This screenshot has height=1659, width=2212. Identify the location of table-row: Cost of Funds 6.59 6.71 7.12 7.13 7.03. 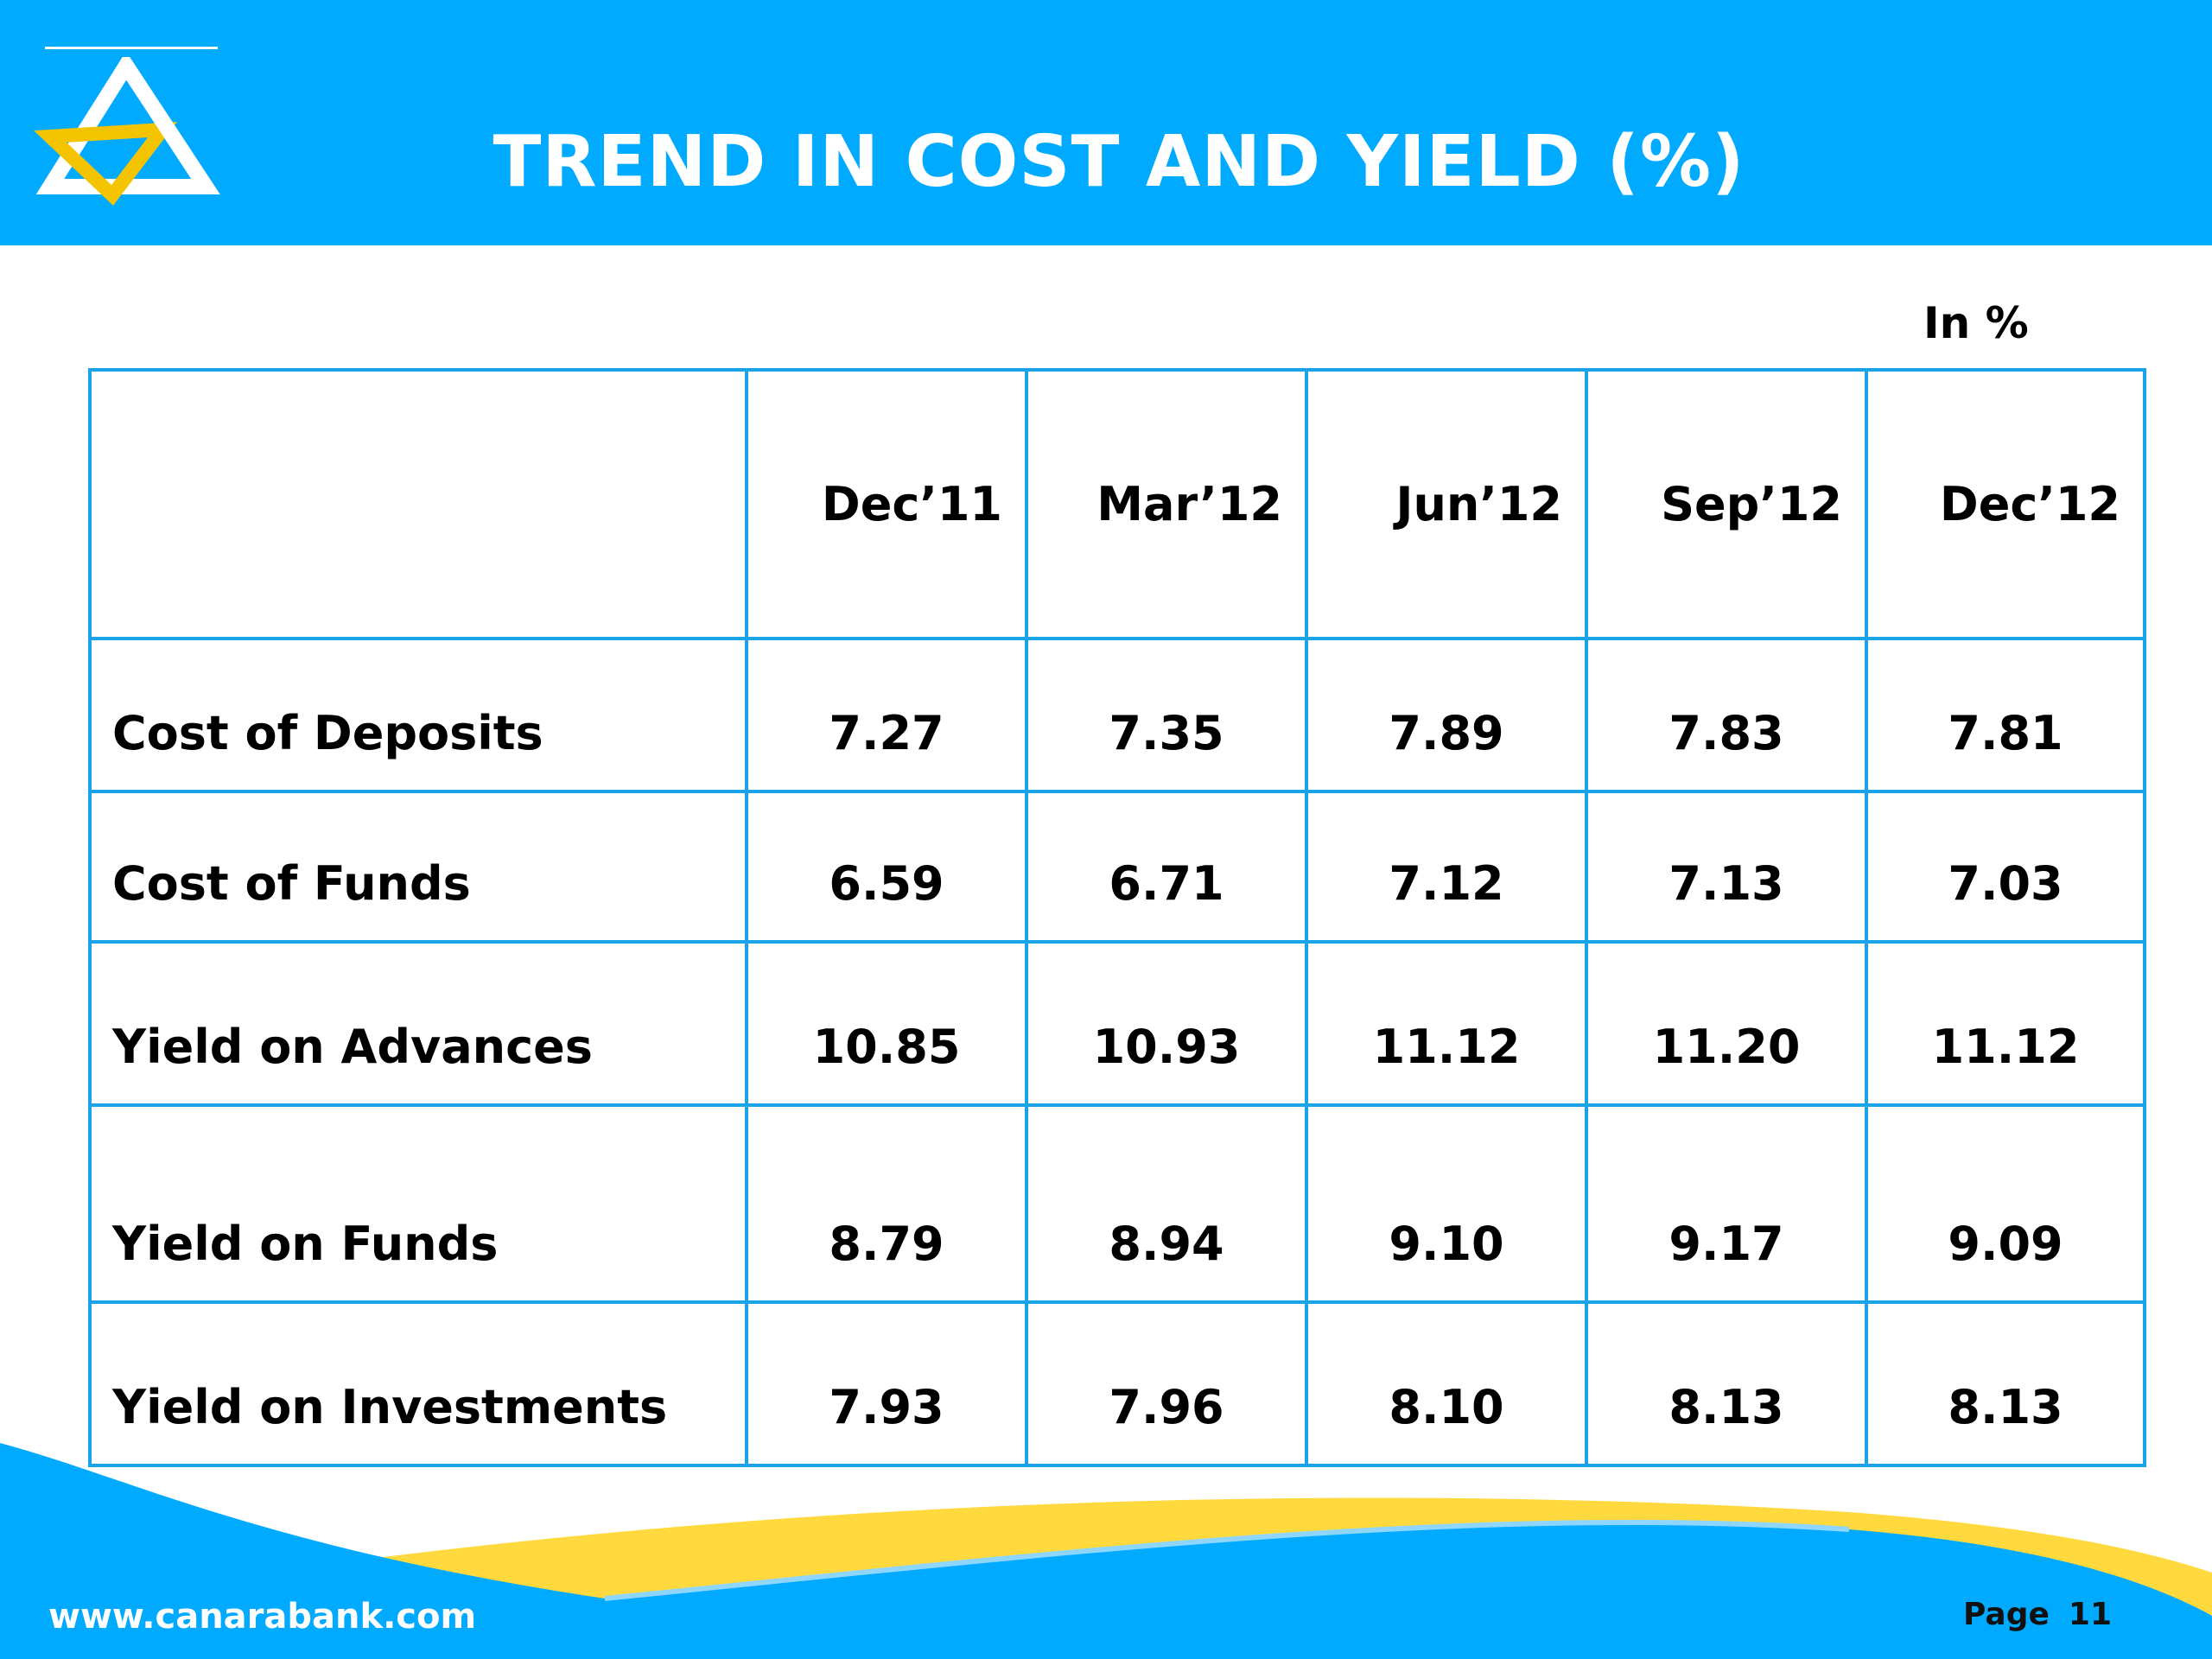
(1117, 866).